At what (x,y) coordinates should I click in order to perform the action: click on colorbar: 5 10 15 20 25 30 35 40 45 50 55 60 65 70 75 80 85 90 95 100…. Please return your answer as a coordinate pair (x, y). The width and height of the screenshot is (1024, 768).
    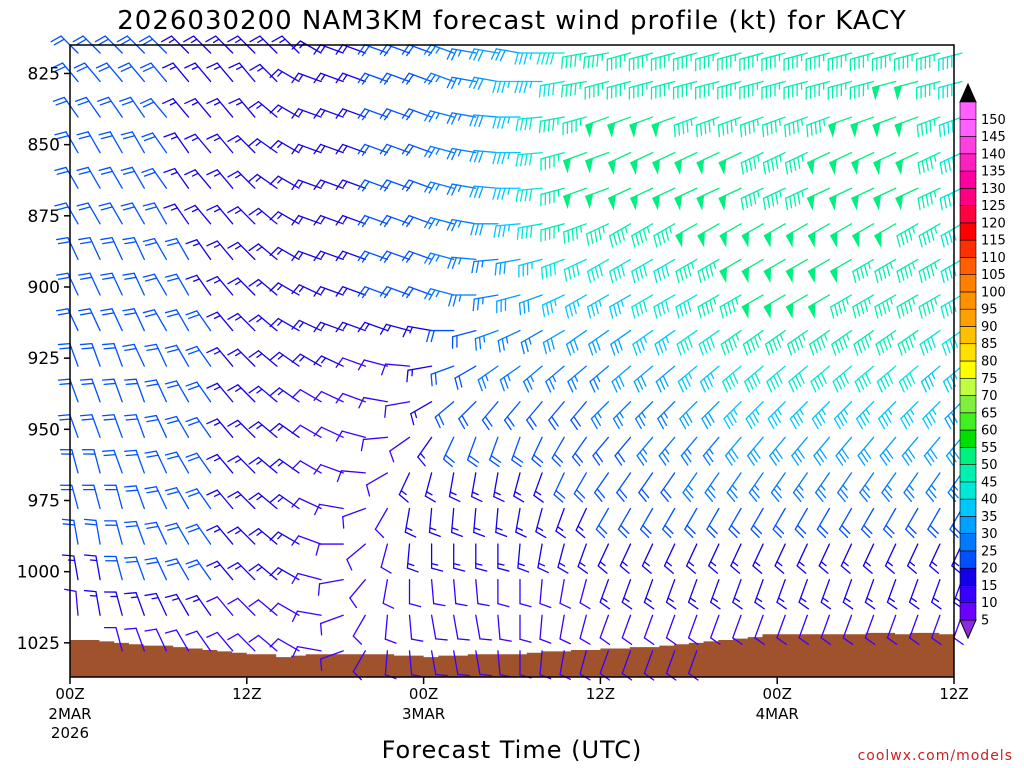
    Looking at the image, I should click on (982, 361).